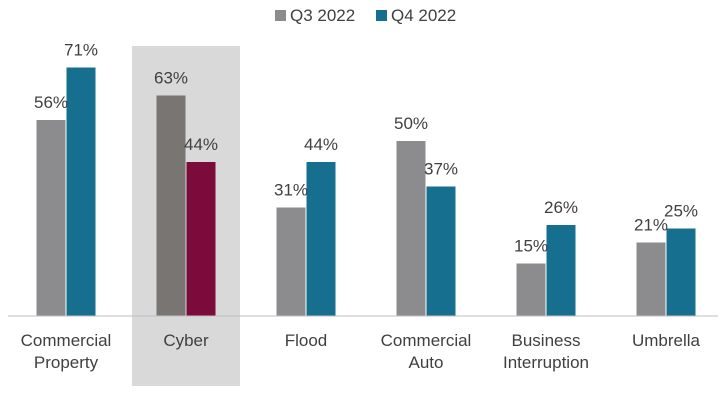 The image size is (725, 407). Describe the element at coordinates (51, 102) in the screenshot. I see `data-label: 56%` at that location.